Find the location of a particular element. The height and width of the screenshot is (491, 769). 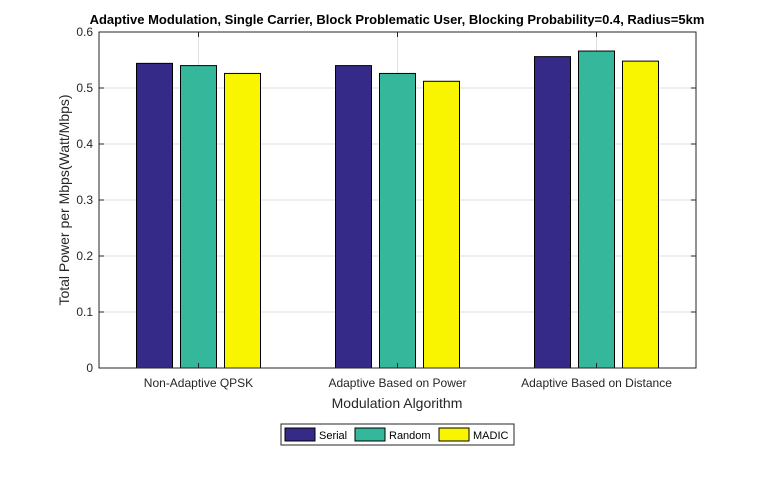

legend: Serial Random MADIC is located at coordinates (397, 434).